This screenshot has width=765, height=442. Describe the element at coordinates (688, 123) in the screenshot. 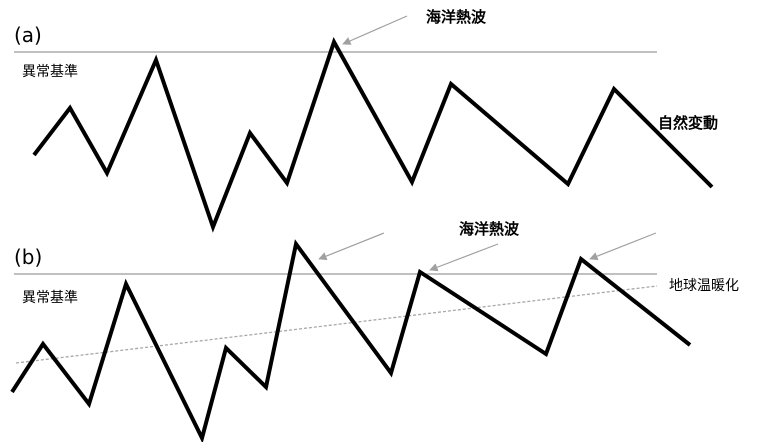

I see `panel-a-variability-label: 自然変動` at that location.